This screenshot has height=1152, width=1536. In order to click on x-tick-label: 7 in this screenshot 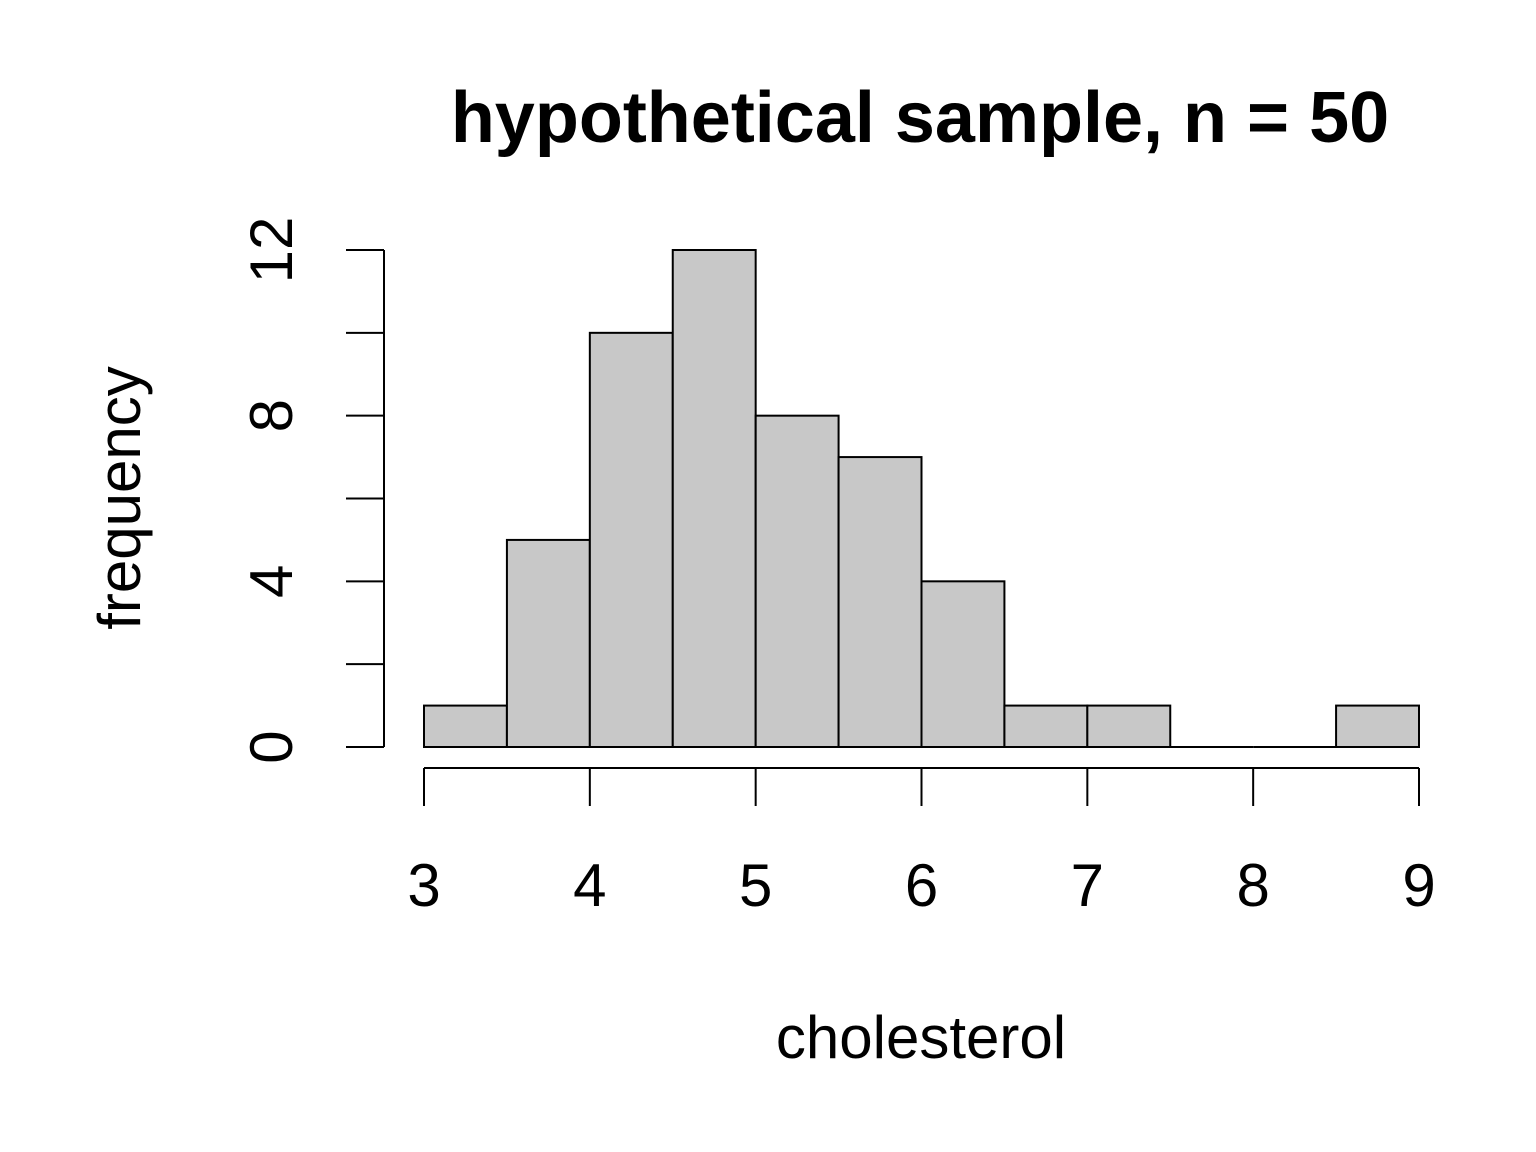, I will do `click(1087, 885)`.